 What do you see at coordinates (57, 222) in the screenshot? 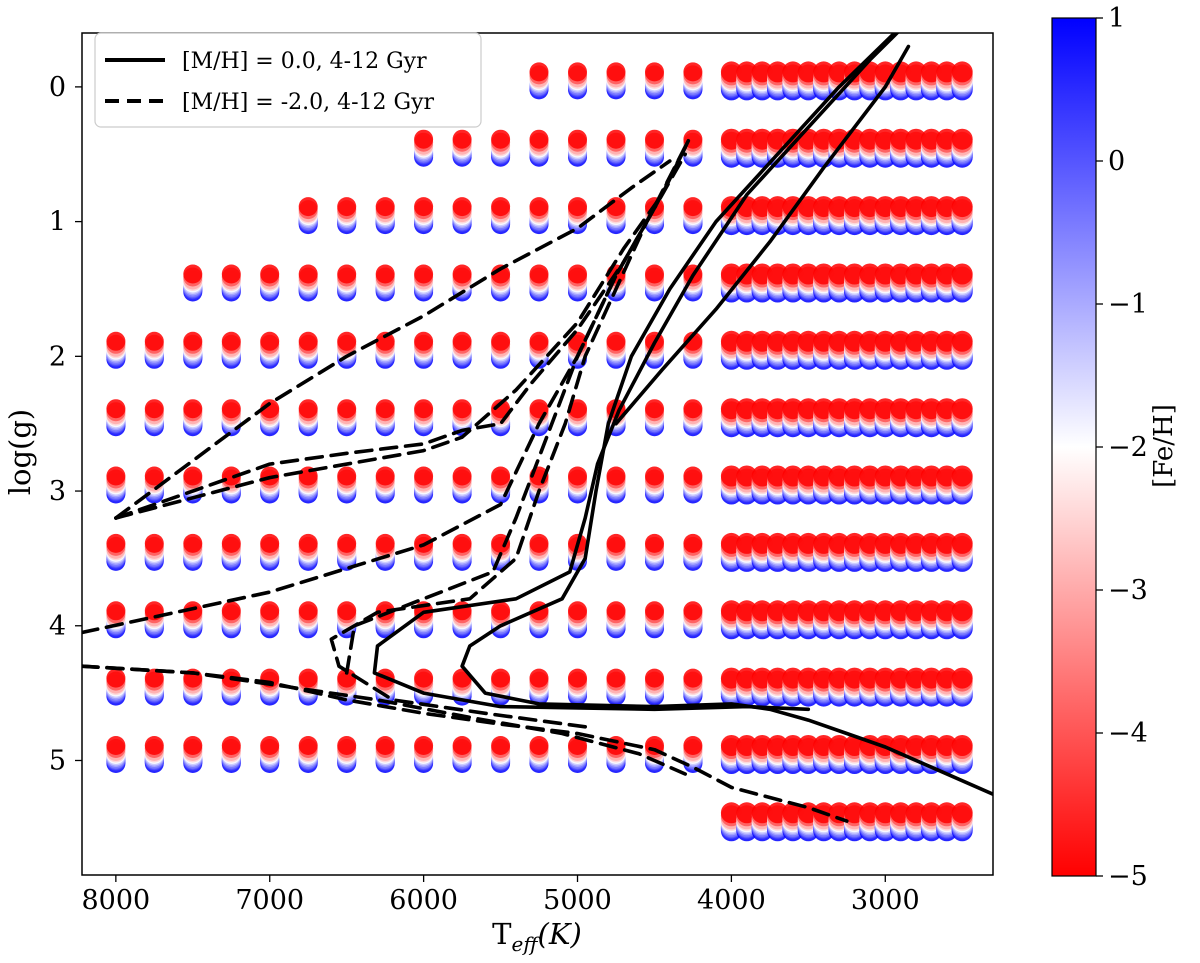
I see `y-tick-label: 1` at bounding box center [57, 222].